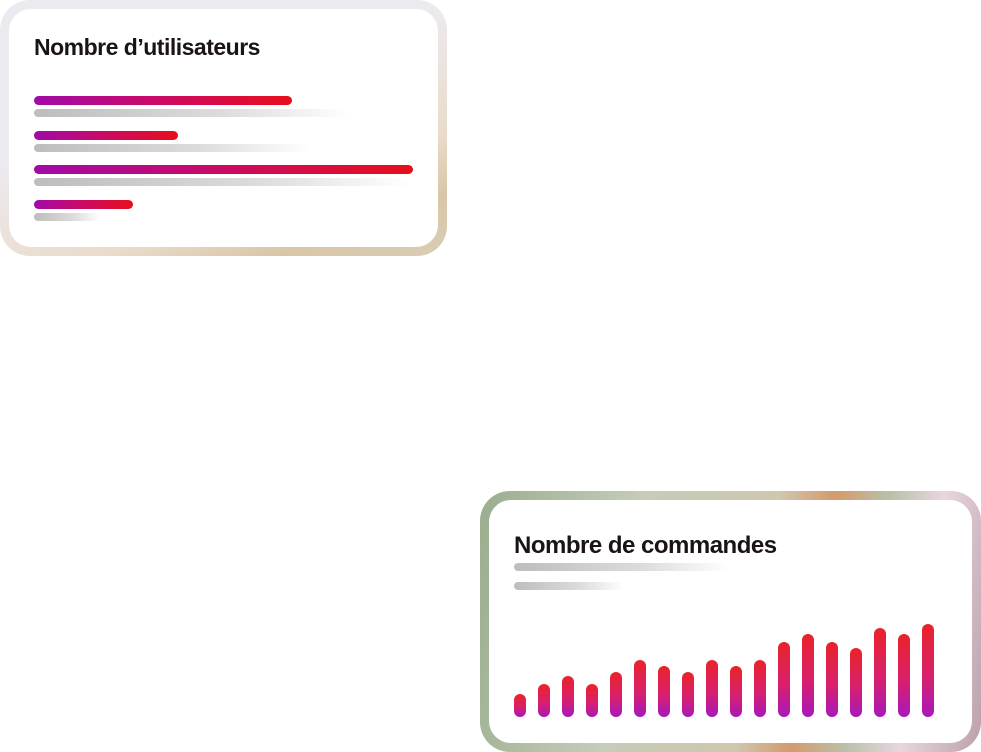 Image resolution: width=981 pixels, height=752 pixels. I want to click on orders-card-title: Nombre de commandes, so click(645, 545).